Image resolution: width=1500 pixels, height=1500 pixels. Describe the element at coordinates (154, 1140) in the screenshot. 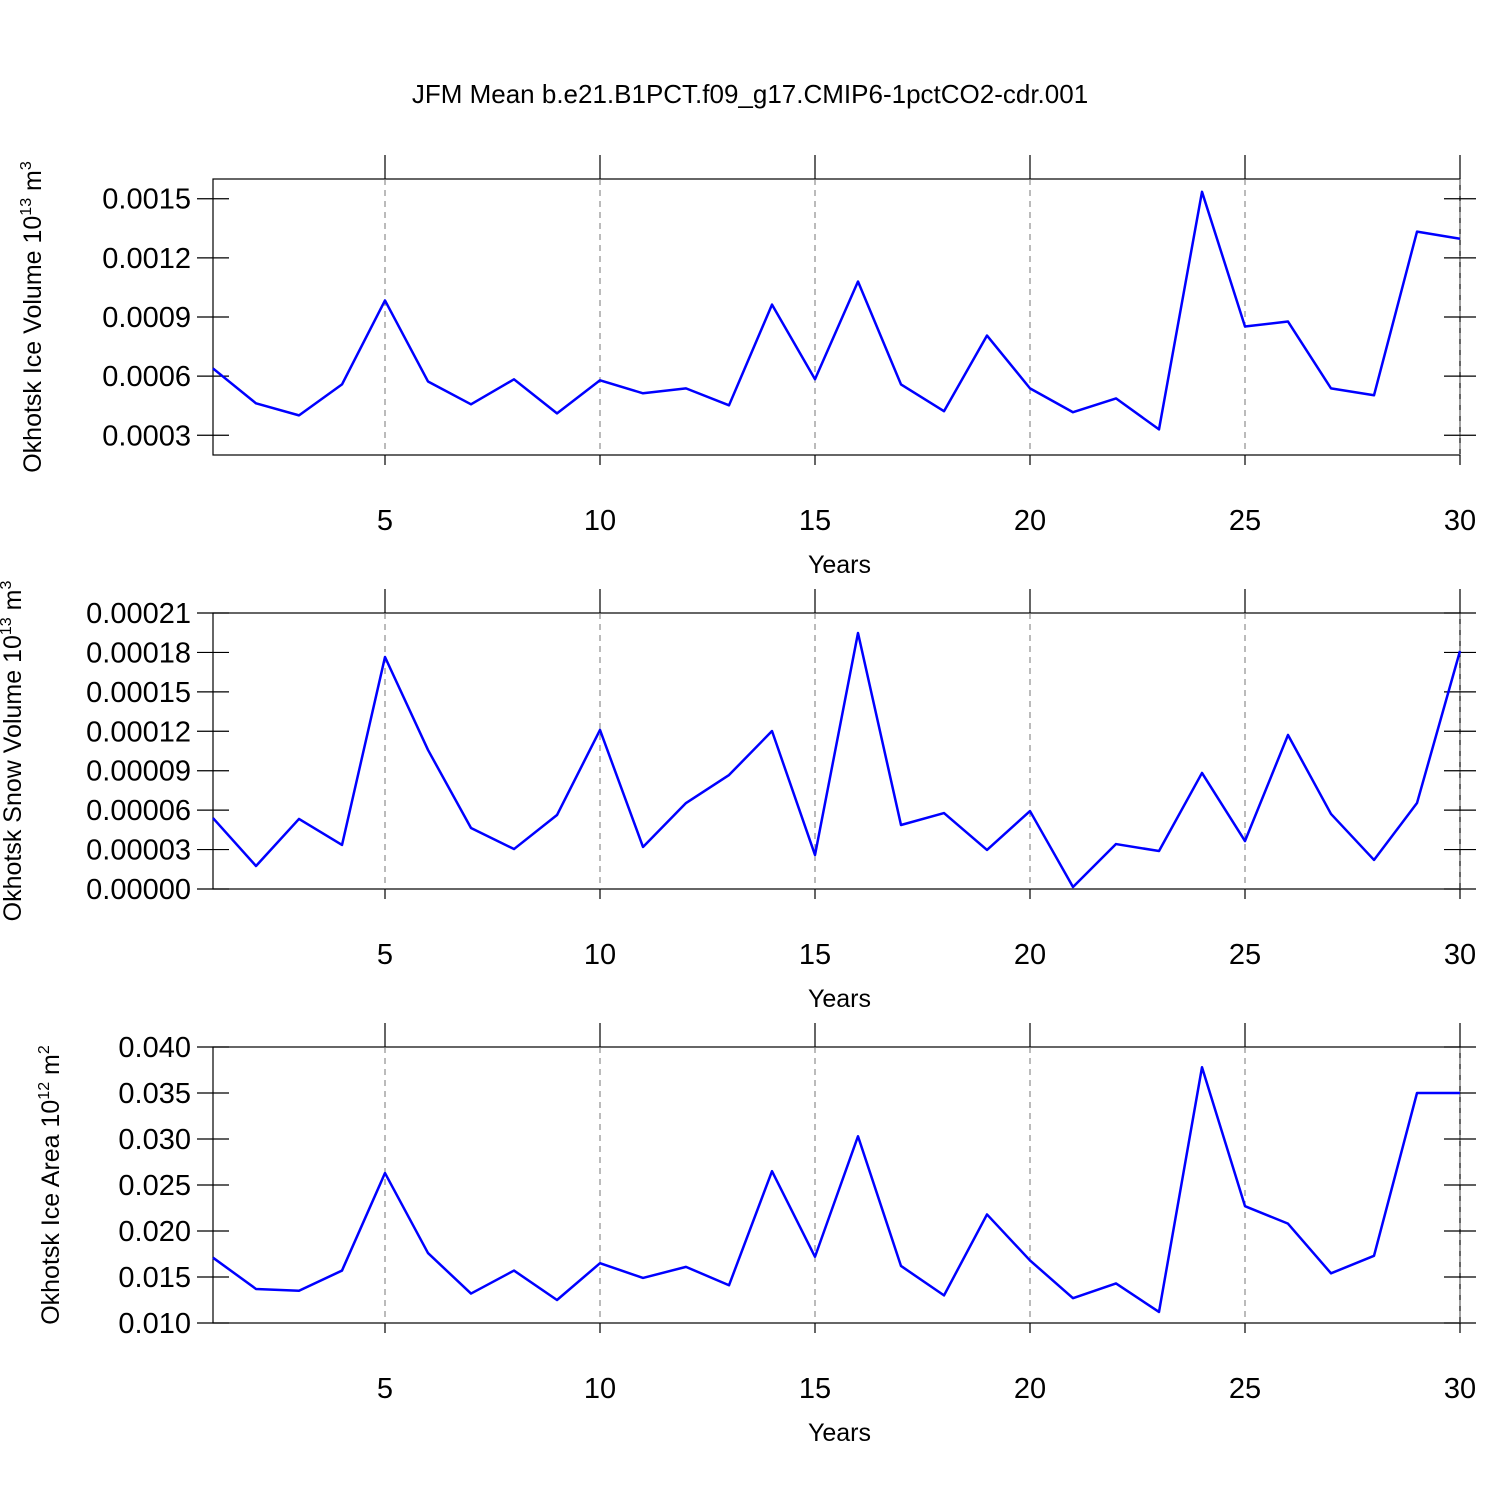

I see `y-tick-label: 0.030` at that location.